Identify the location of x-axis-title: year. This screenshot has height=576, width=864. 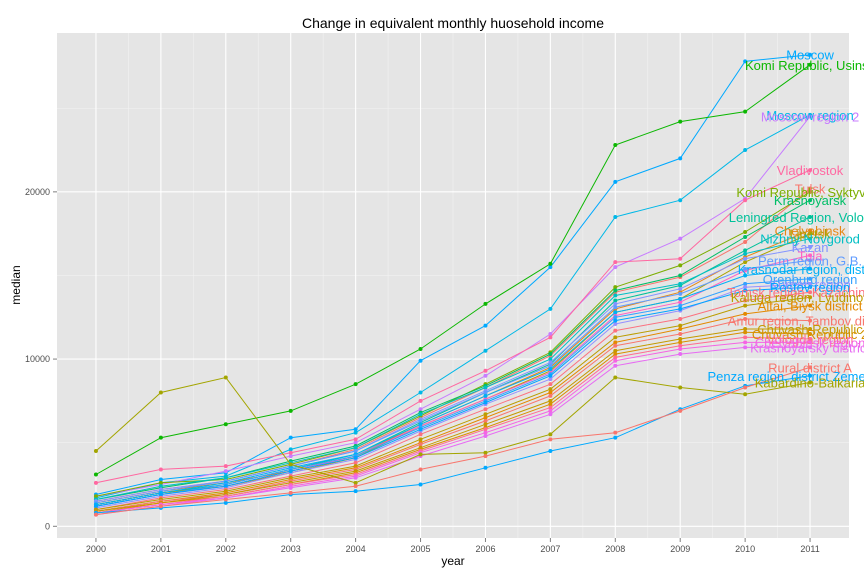
(452, 561).